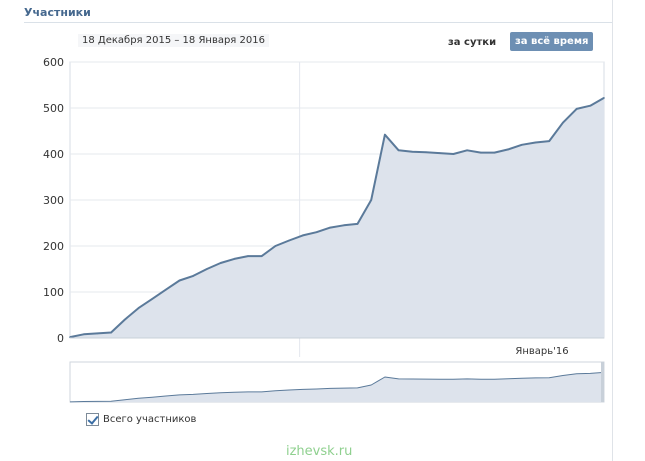  Describe the element at coordinates (53, 108) in the screenshot. I see `y-tick-label: 500` at that location.